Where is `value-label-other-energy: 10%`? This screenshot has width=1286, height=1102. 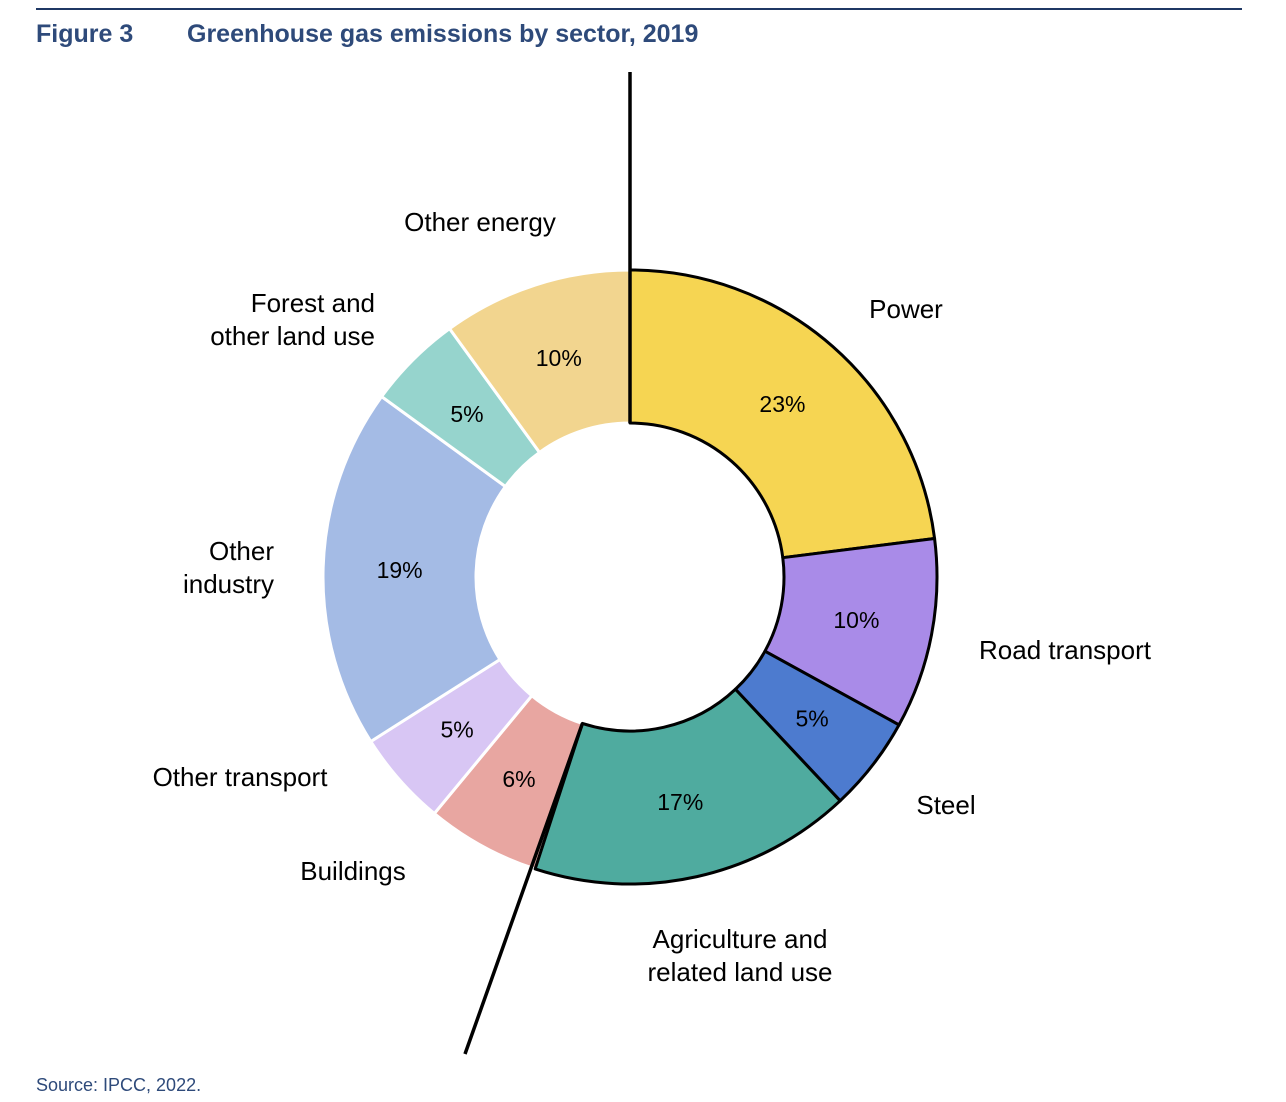 value-label-other-energy: 10% is located at coordinates (559, 358).